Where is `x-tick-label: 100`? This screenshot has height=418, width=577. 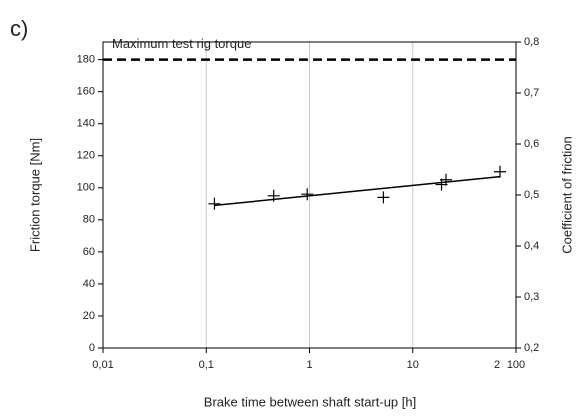 x-tick-label: 100 is located at coordinates (516, 365).